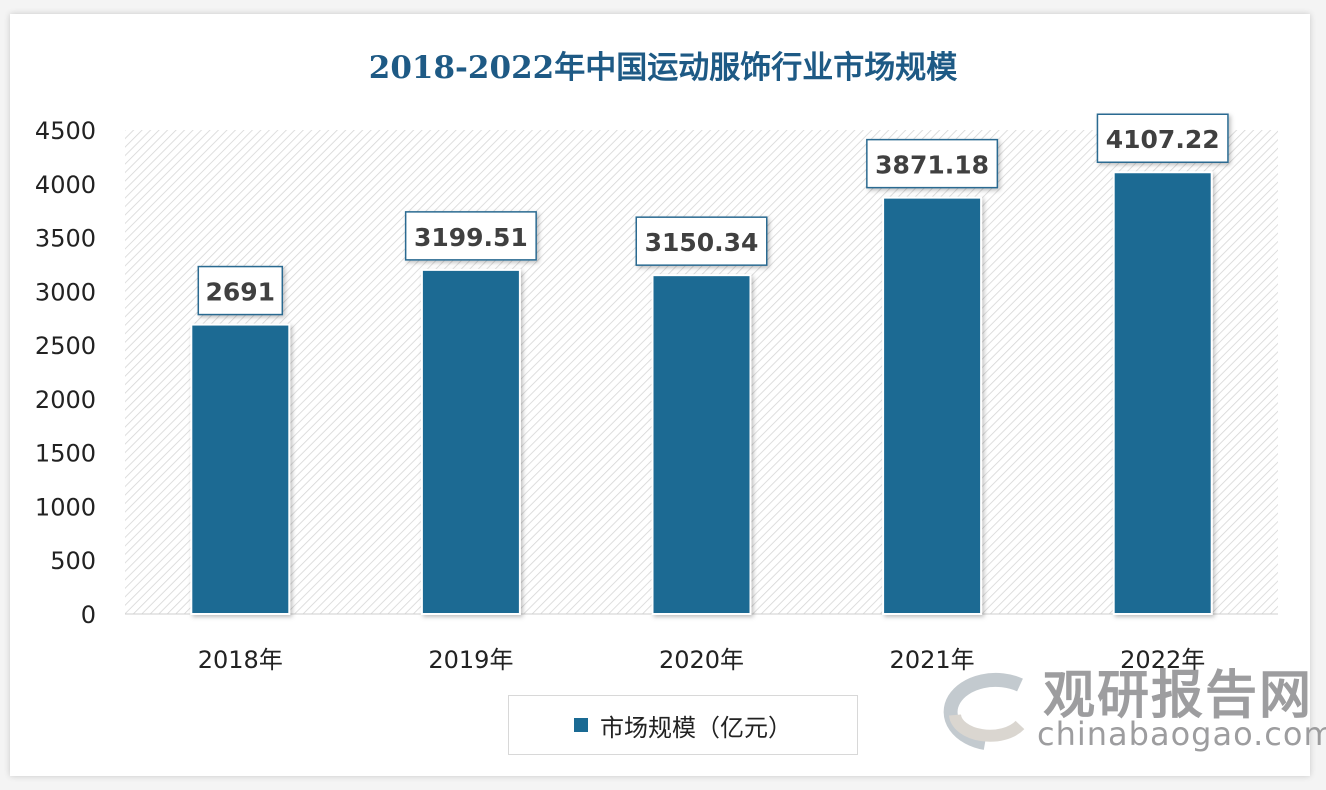 This screenshot has width=1326, height=790. I want to click on data-label: 3871.18, so click(932, 165).